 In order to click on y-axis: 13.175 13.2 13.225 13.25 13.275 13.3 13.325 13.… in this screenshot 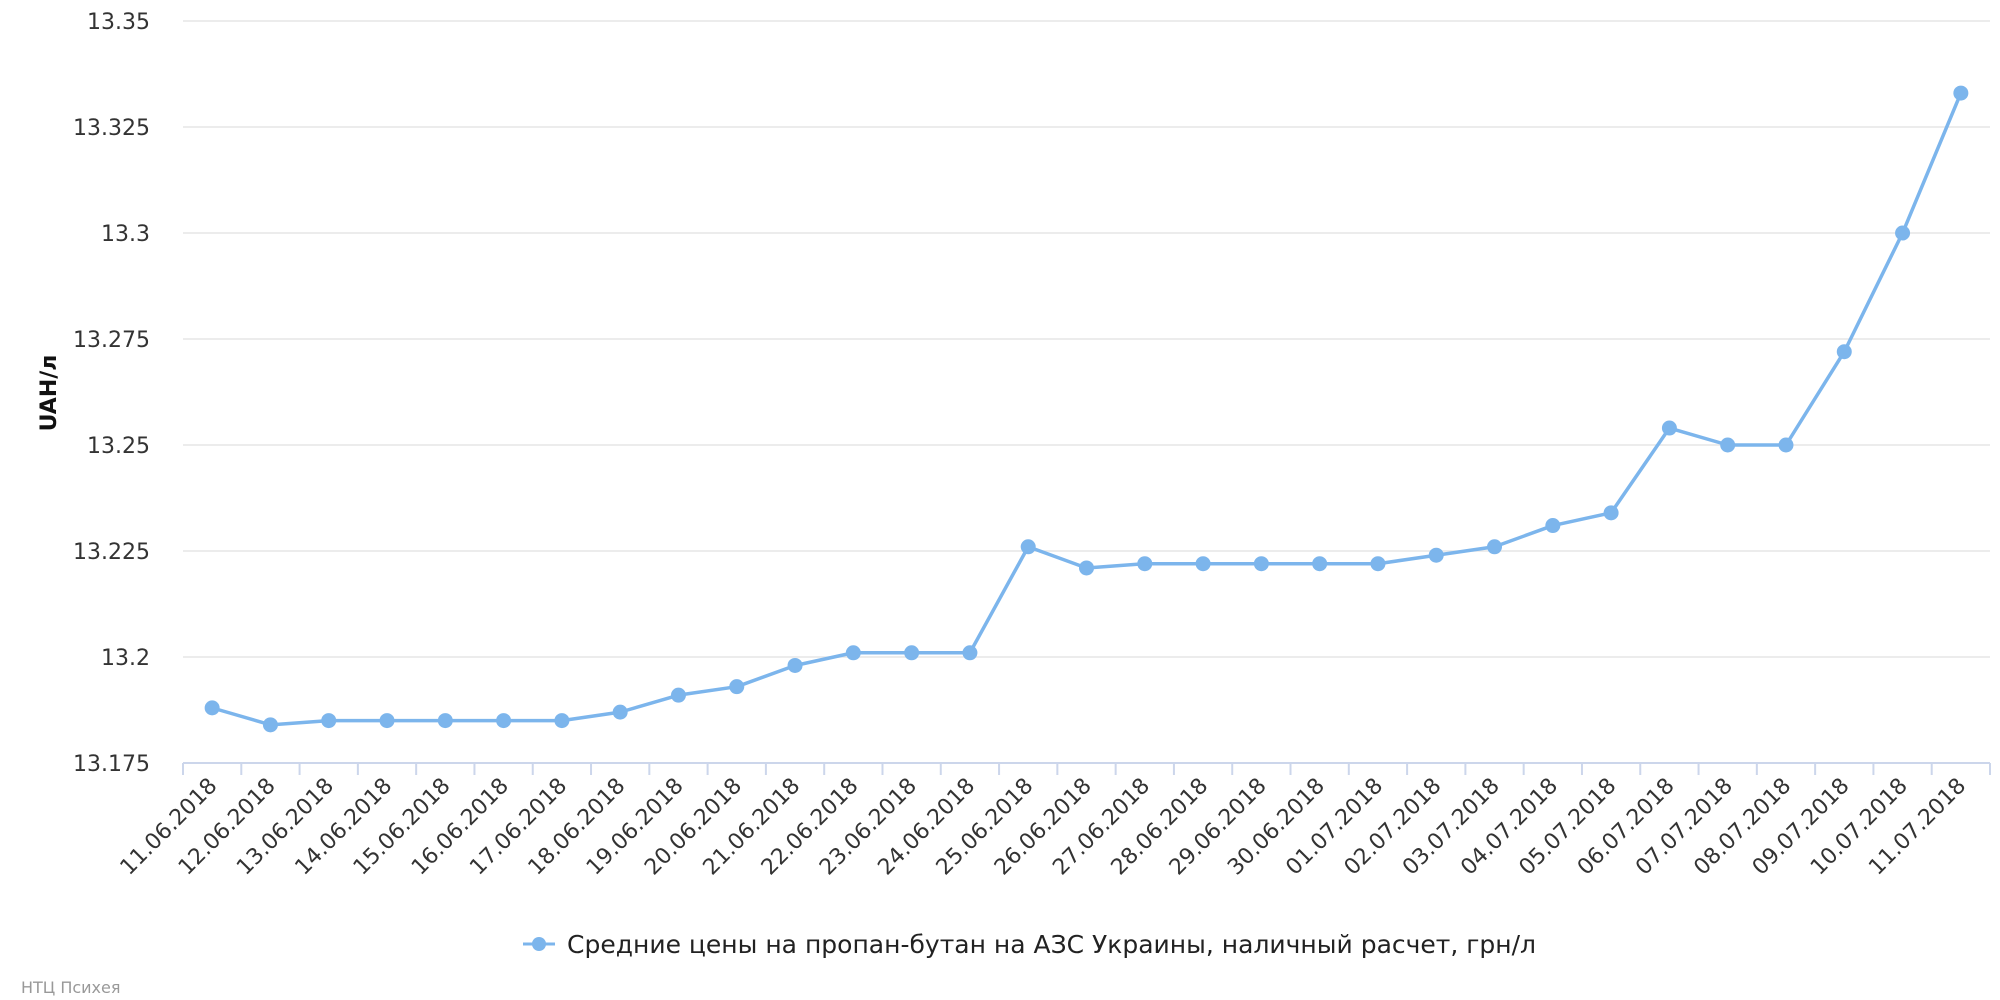, I will do `click(111, 393)`.